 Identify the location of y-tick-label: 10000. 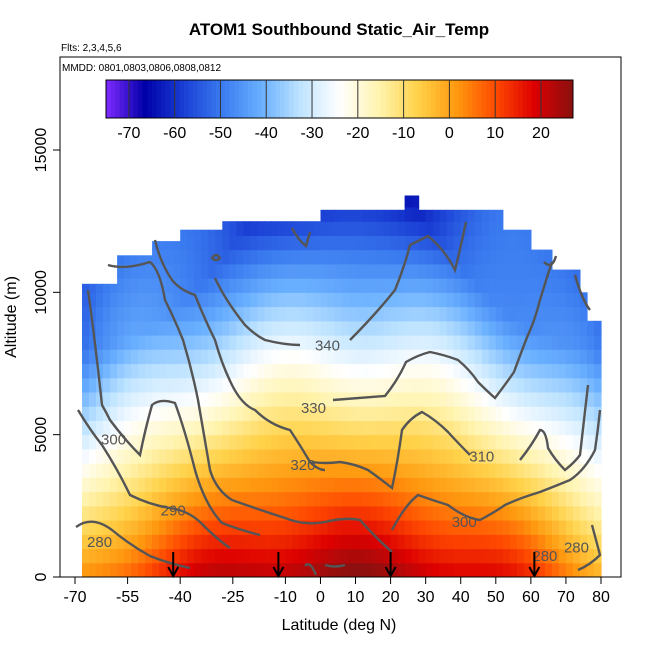
(41, 292).